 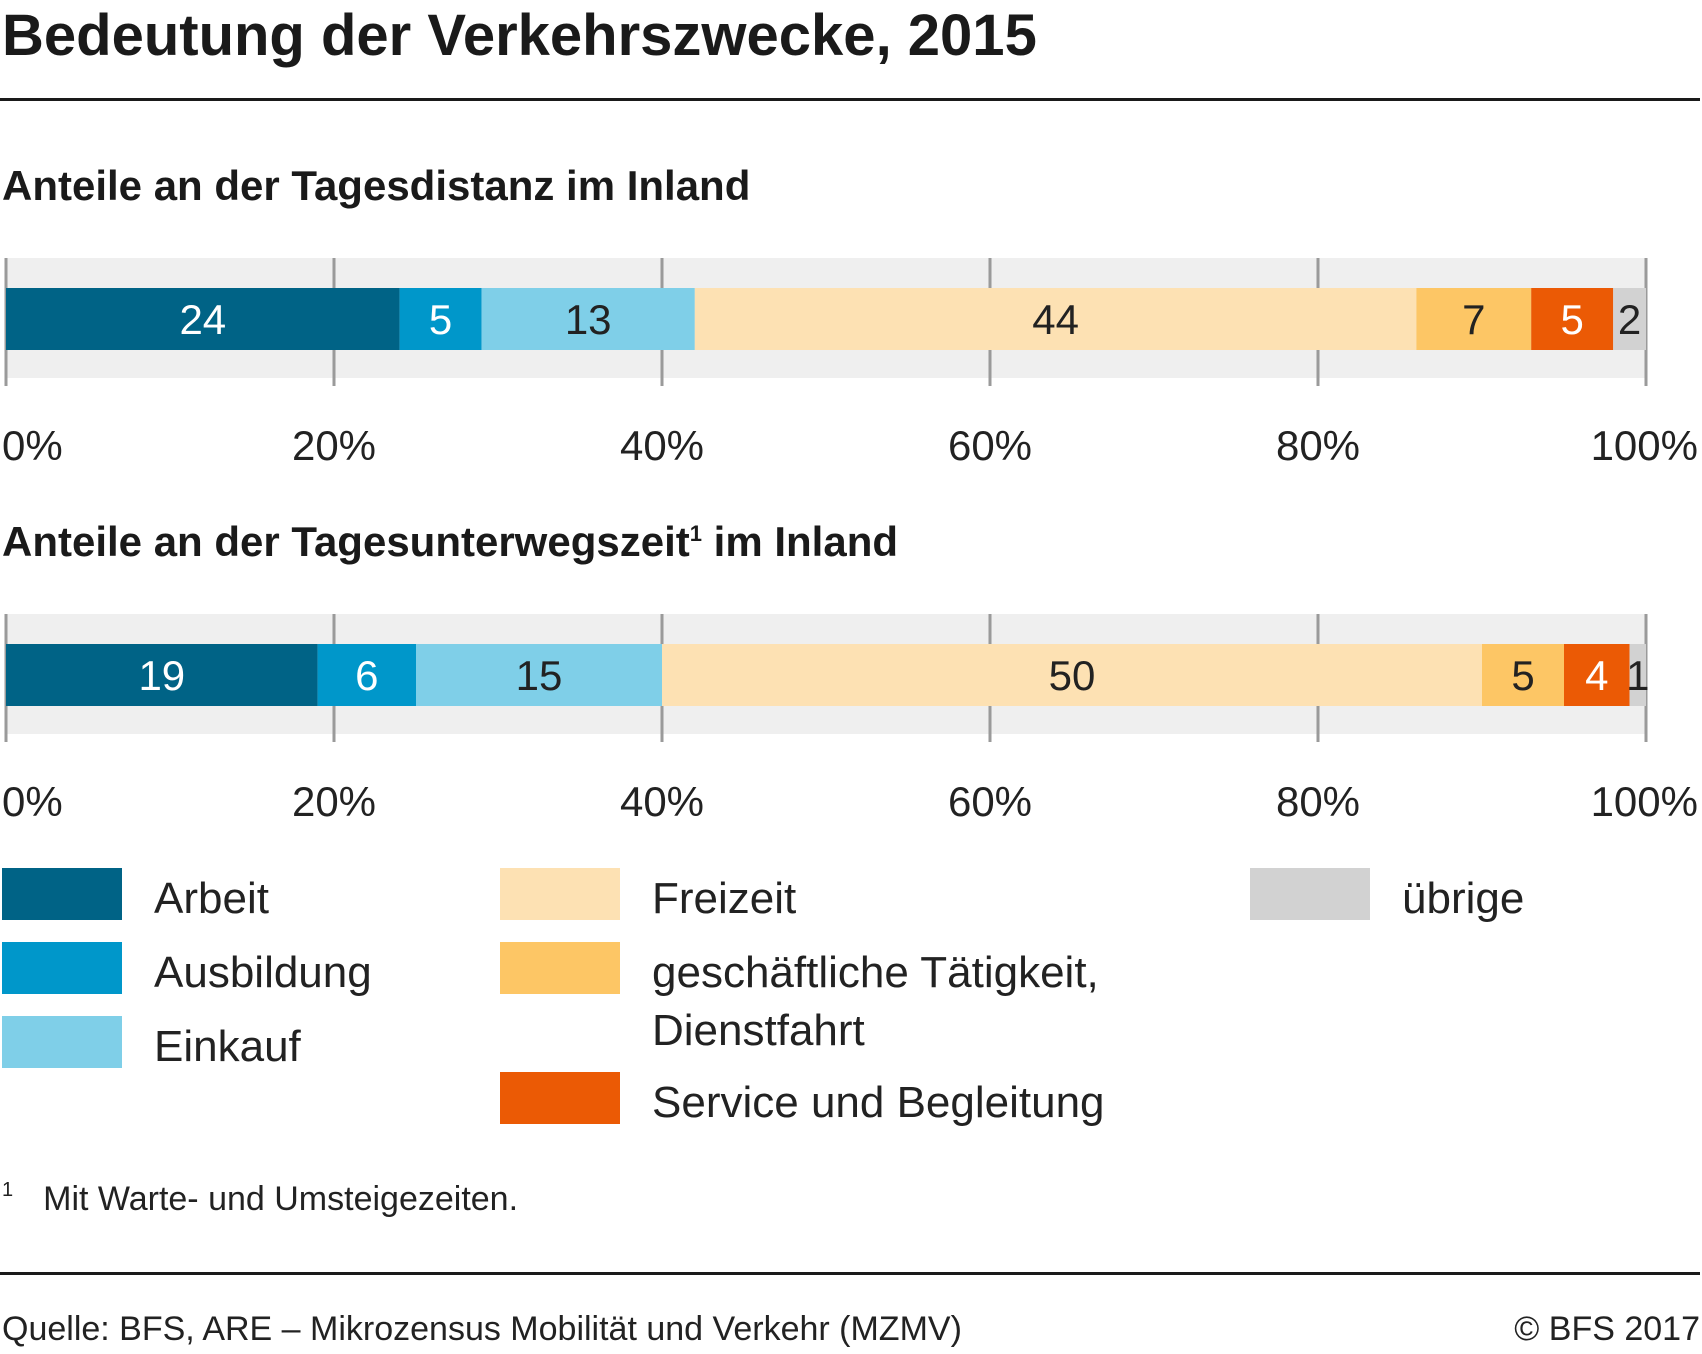 What do you see at coordinates (1607, 1329) in the screenshot?
I see `copyright-text: © BFS 2017` at bounding box center [1607, 1329].